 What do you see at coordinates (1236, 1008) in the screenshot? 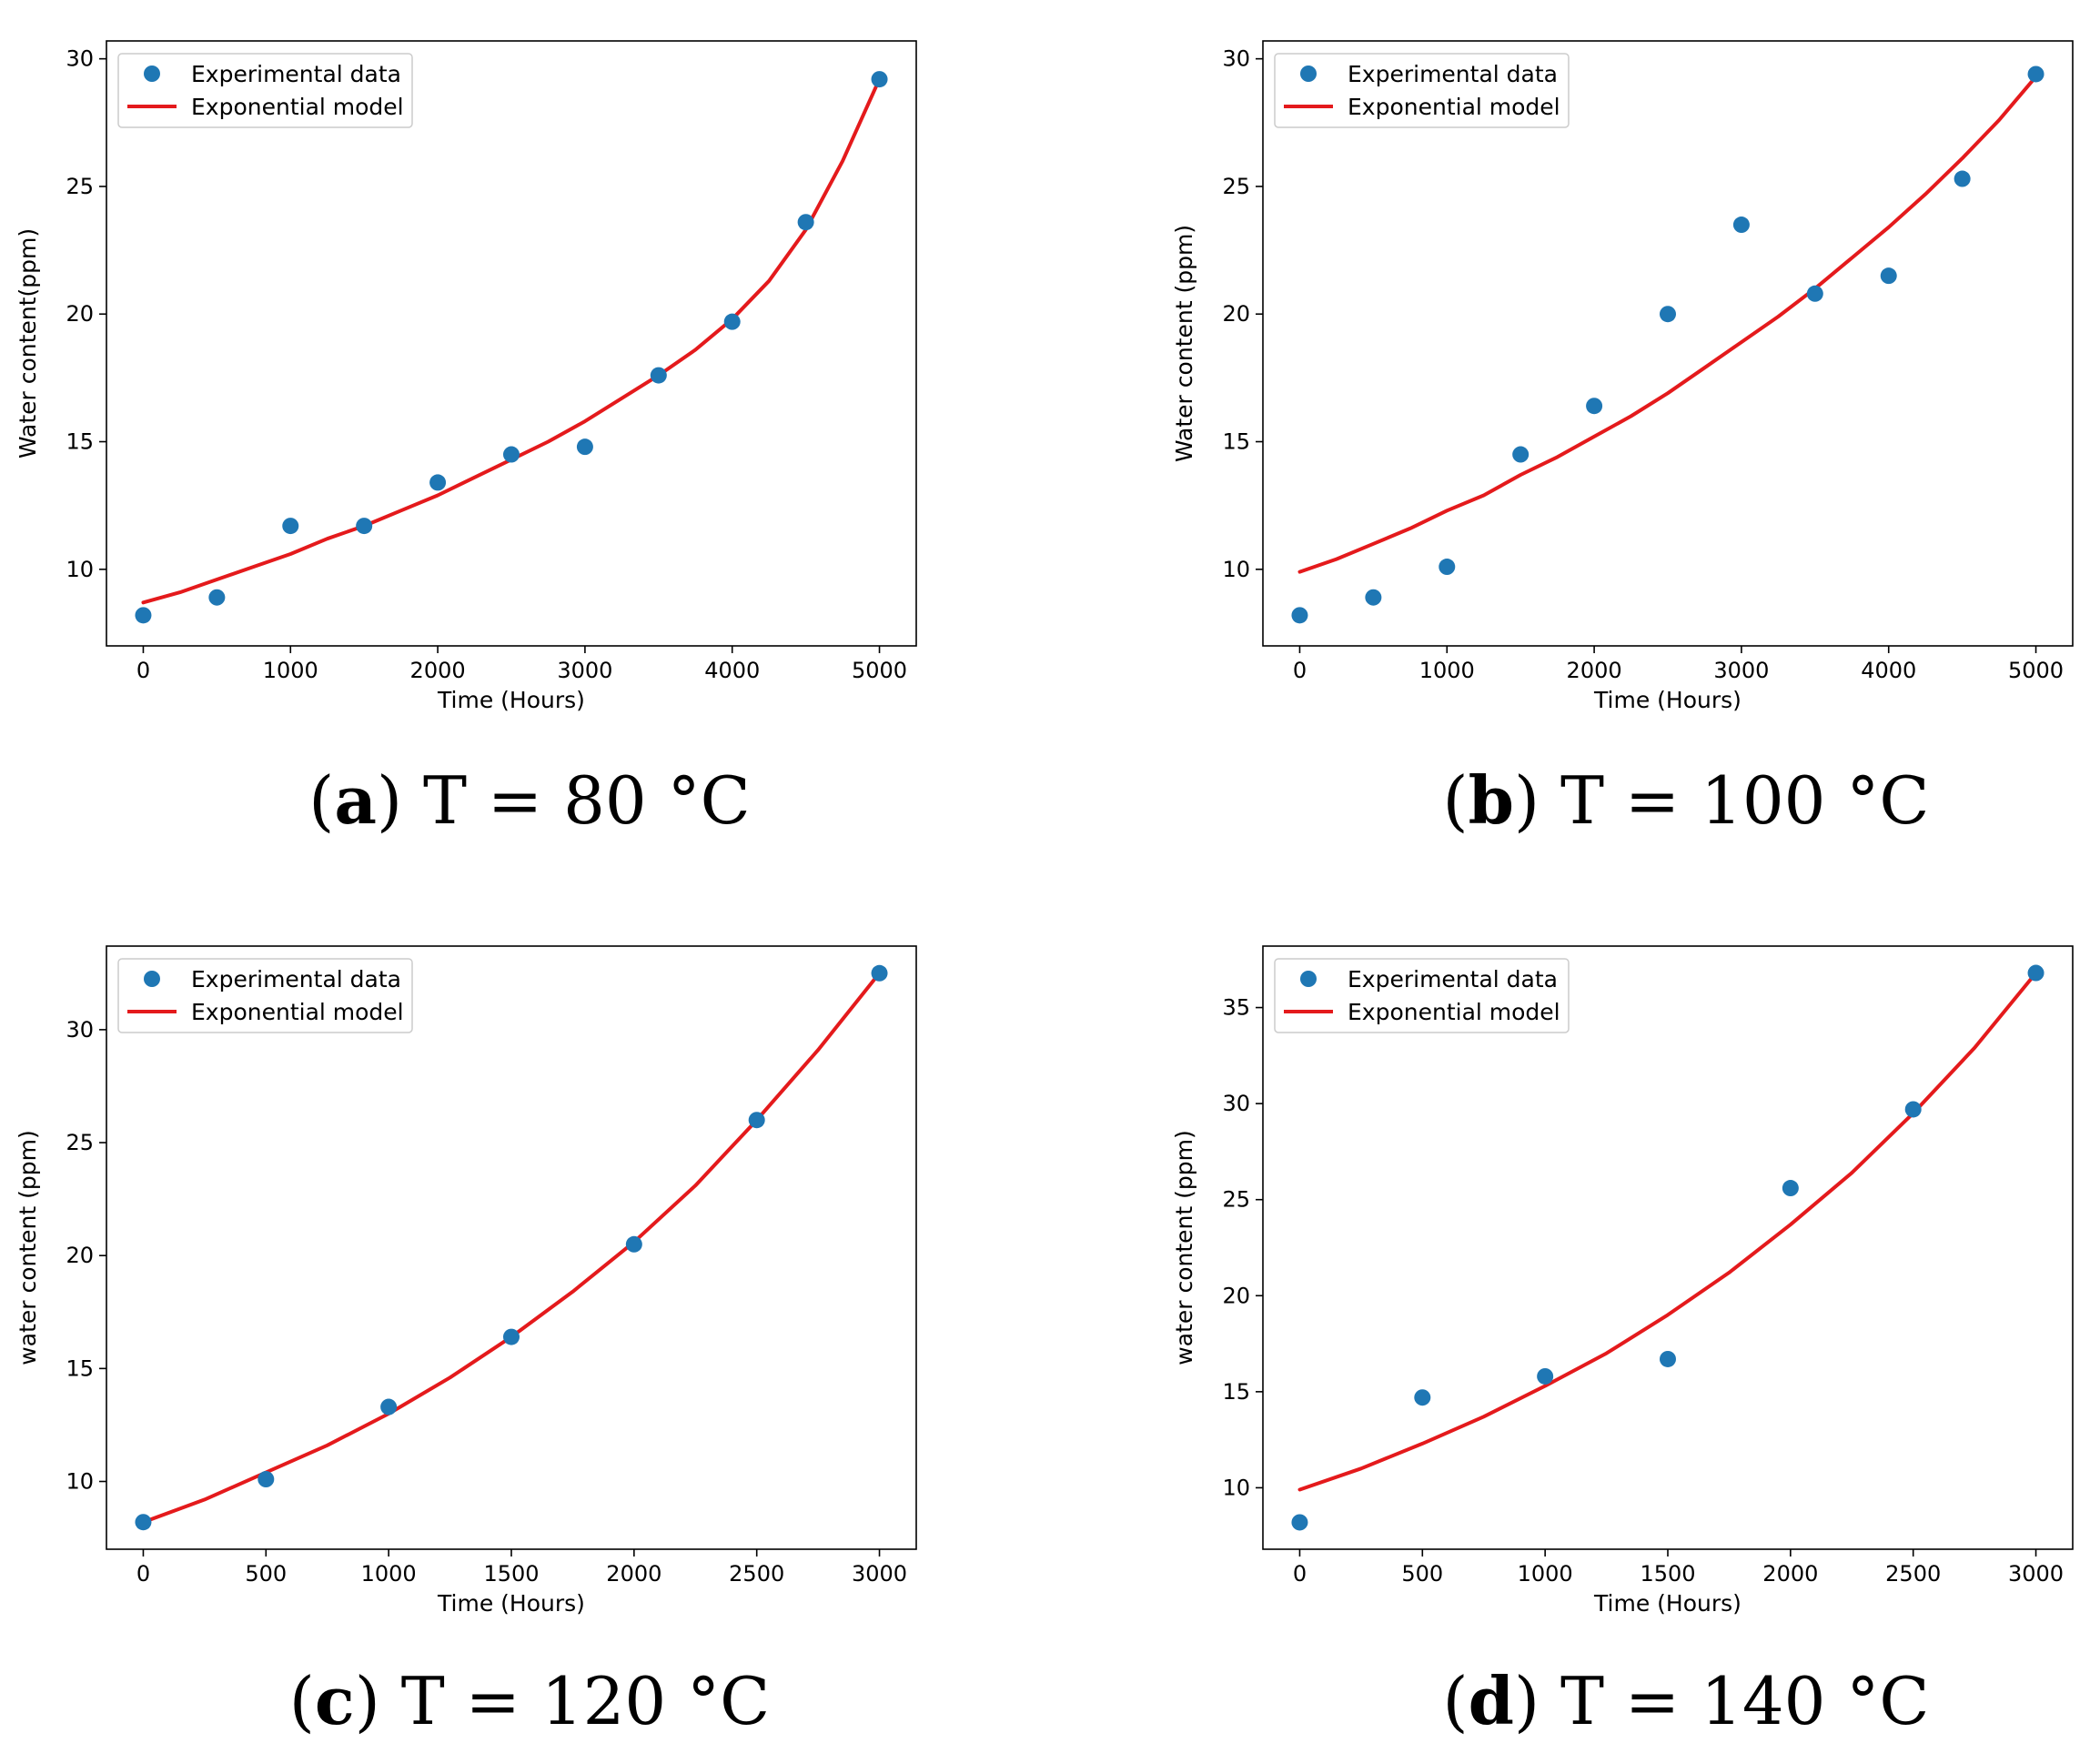
I see `y-tick-label: 35` at bounding box center [1236, 1008].